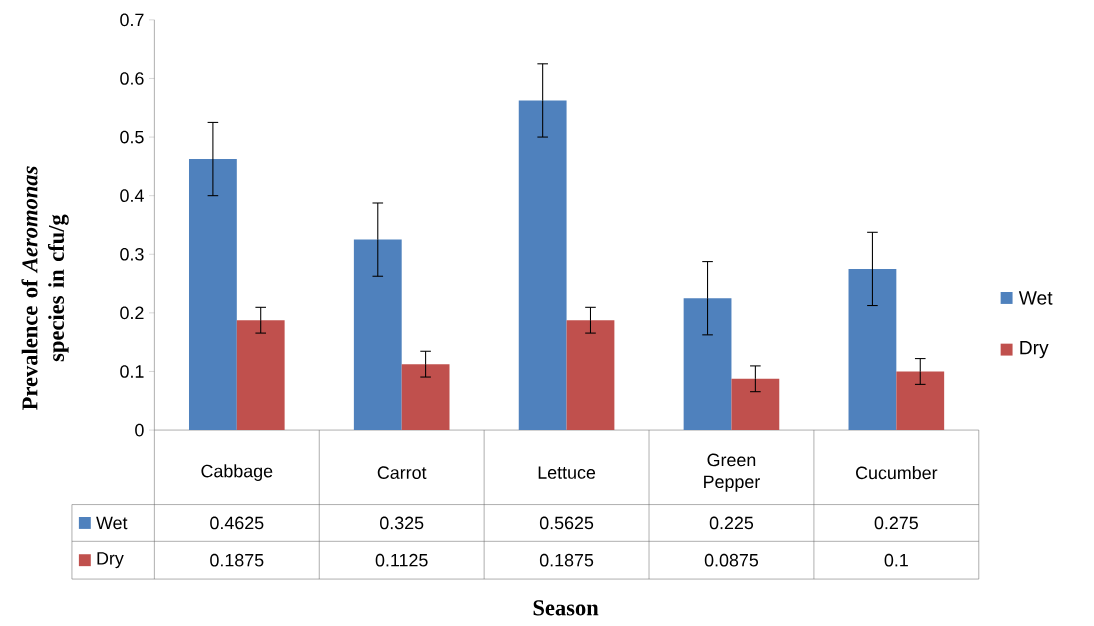  Describe the element at coordinates (1034, 350) in the screenshot. I see `legend-label: Dry` at that location.